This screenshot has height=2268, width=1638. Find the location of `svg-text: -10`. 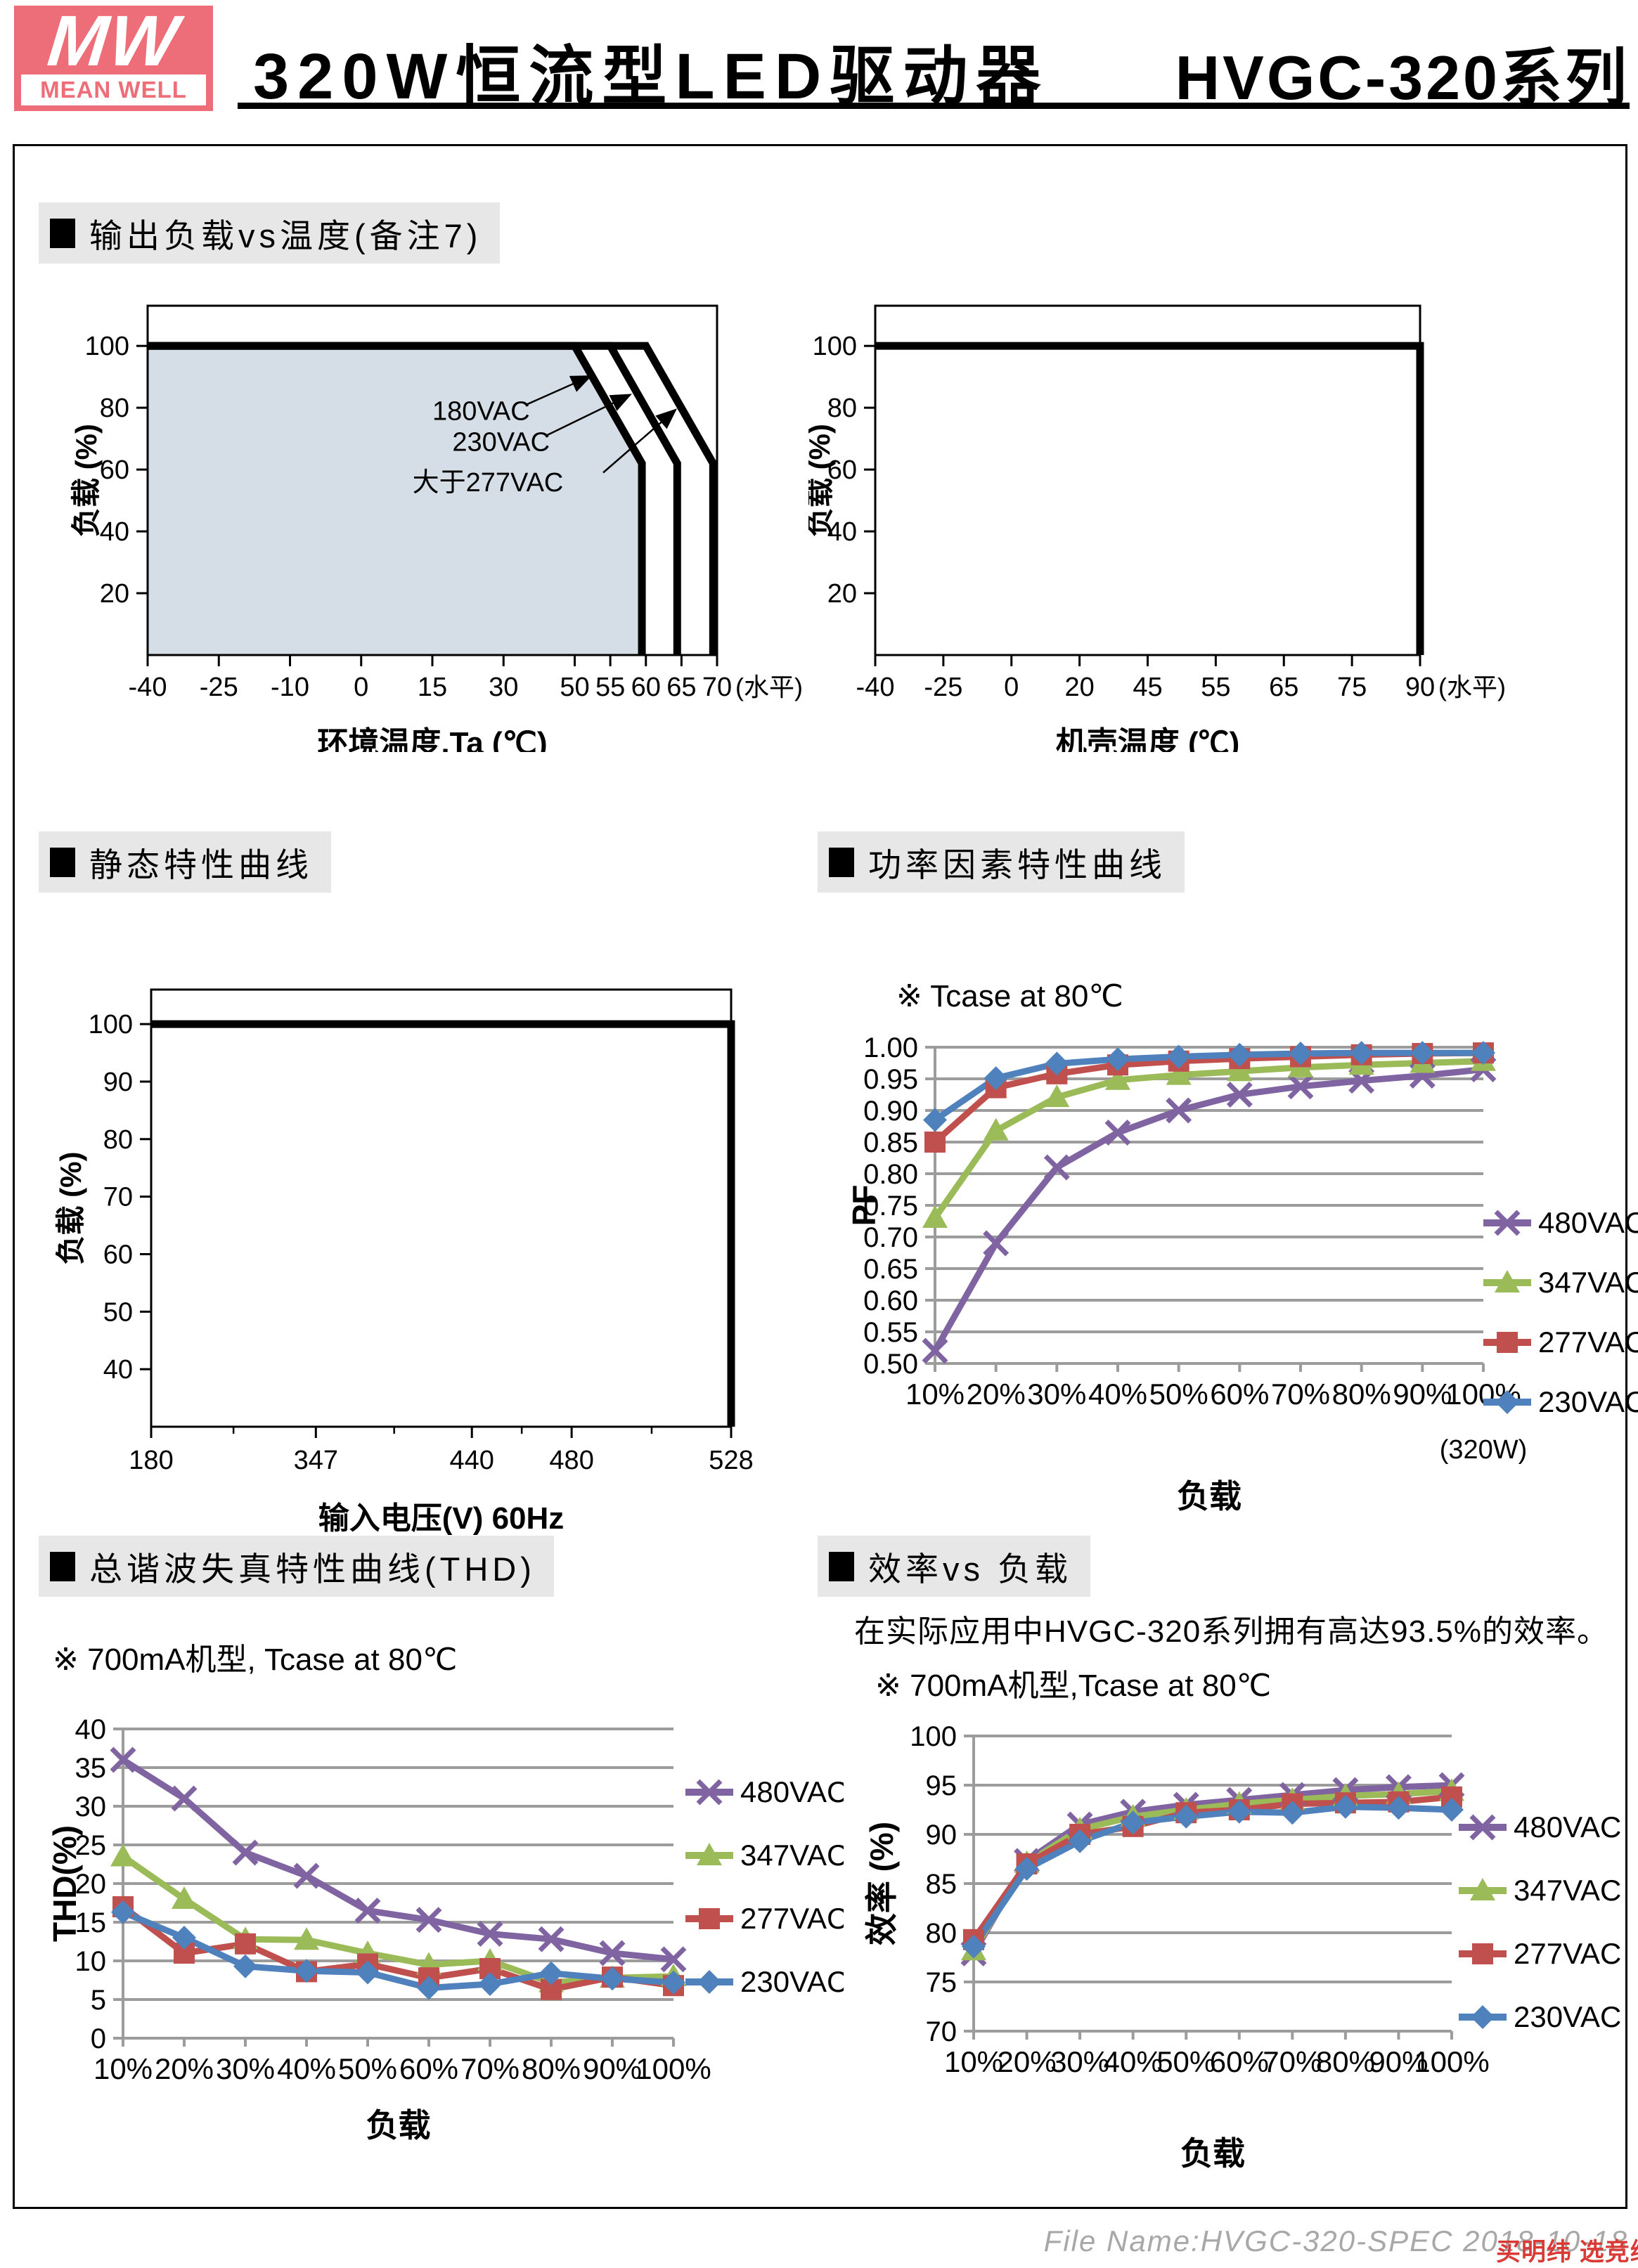

svg-text: -10 is located at coordinates (290, 687).